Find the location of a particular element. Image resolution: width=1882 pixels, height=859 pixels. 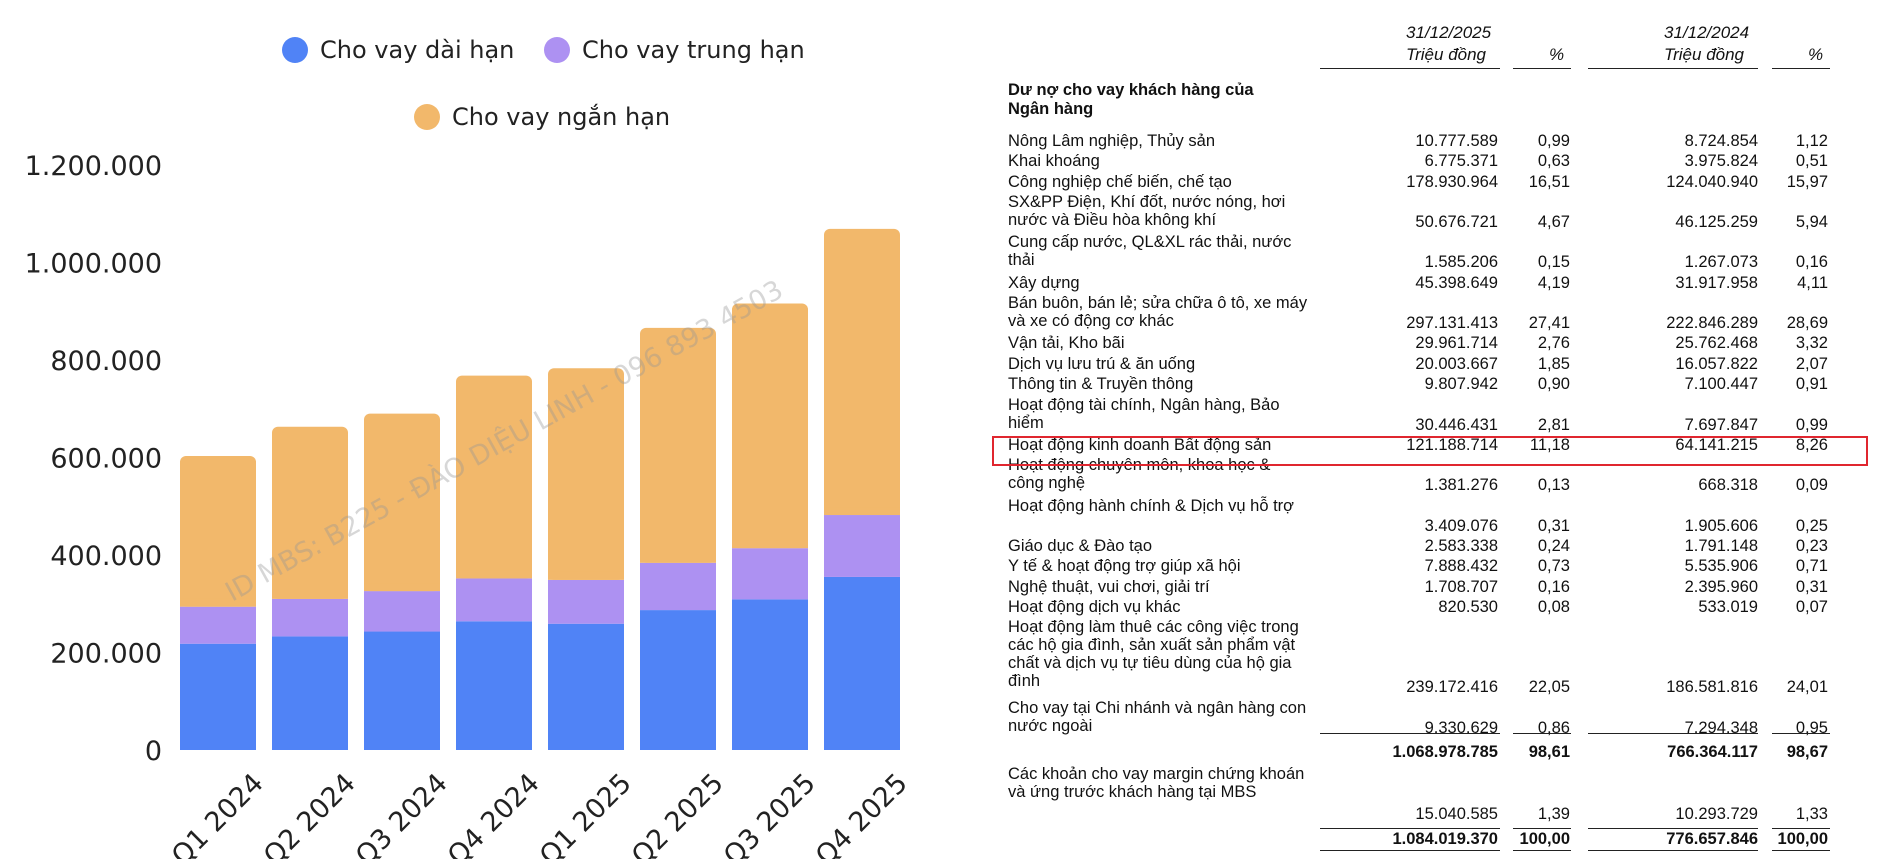

pct-2025: 2,81 is located at coordinates (1553, 424).